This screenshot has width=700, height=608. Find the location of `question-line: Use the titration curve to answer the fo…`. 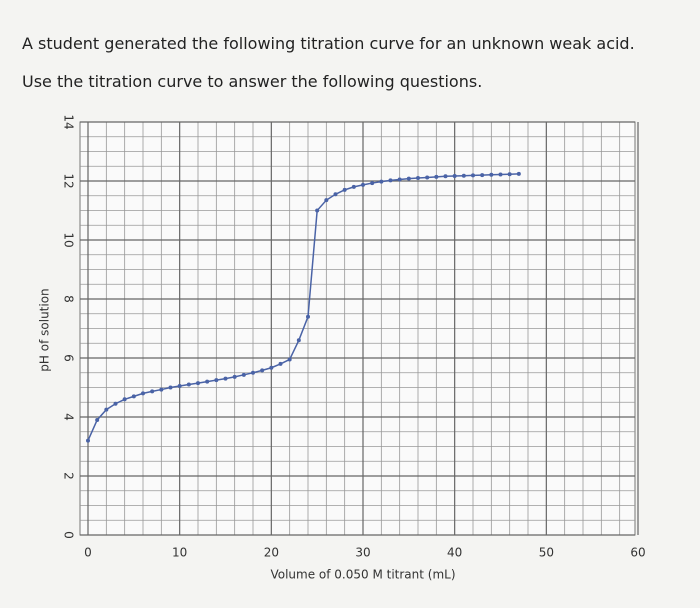

question-line: Use the titration curve to answer the fo… is located at coordinates (252, 81).